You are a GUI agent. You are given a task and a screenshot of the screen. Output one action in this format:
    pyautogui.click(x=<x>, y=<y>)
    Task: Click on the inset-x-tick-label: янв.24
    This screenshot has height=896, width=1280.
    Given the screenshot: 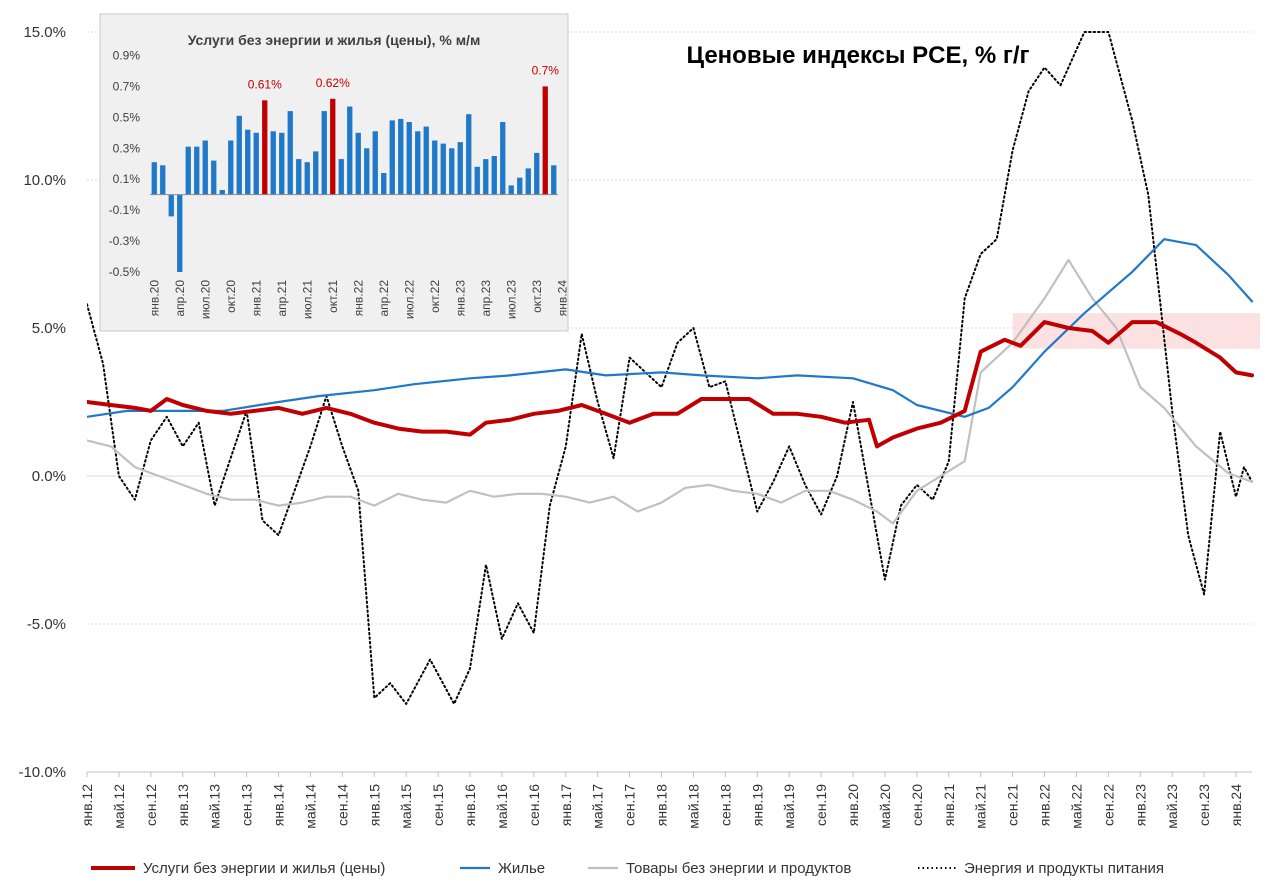 What is the action you would take?
    pyautogui.click(x=562, y=298)
    